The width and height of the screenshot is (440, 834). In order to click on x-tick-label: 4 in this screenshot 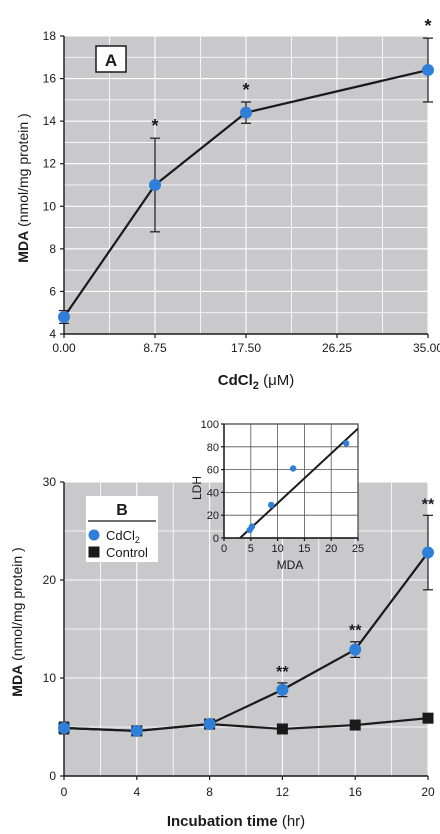, I will do `click(136, 792)`.